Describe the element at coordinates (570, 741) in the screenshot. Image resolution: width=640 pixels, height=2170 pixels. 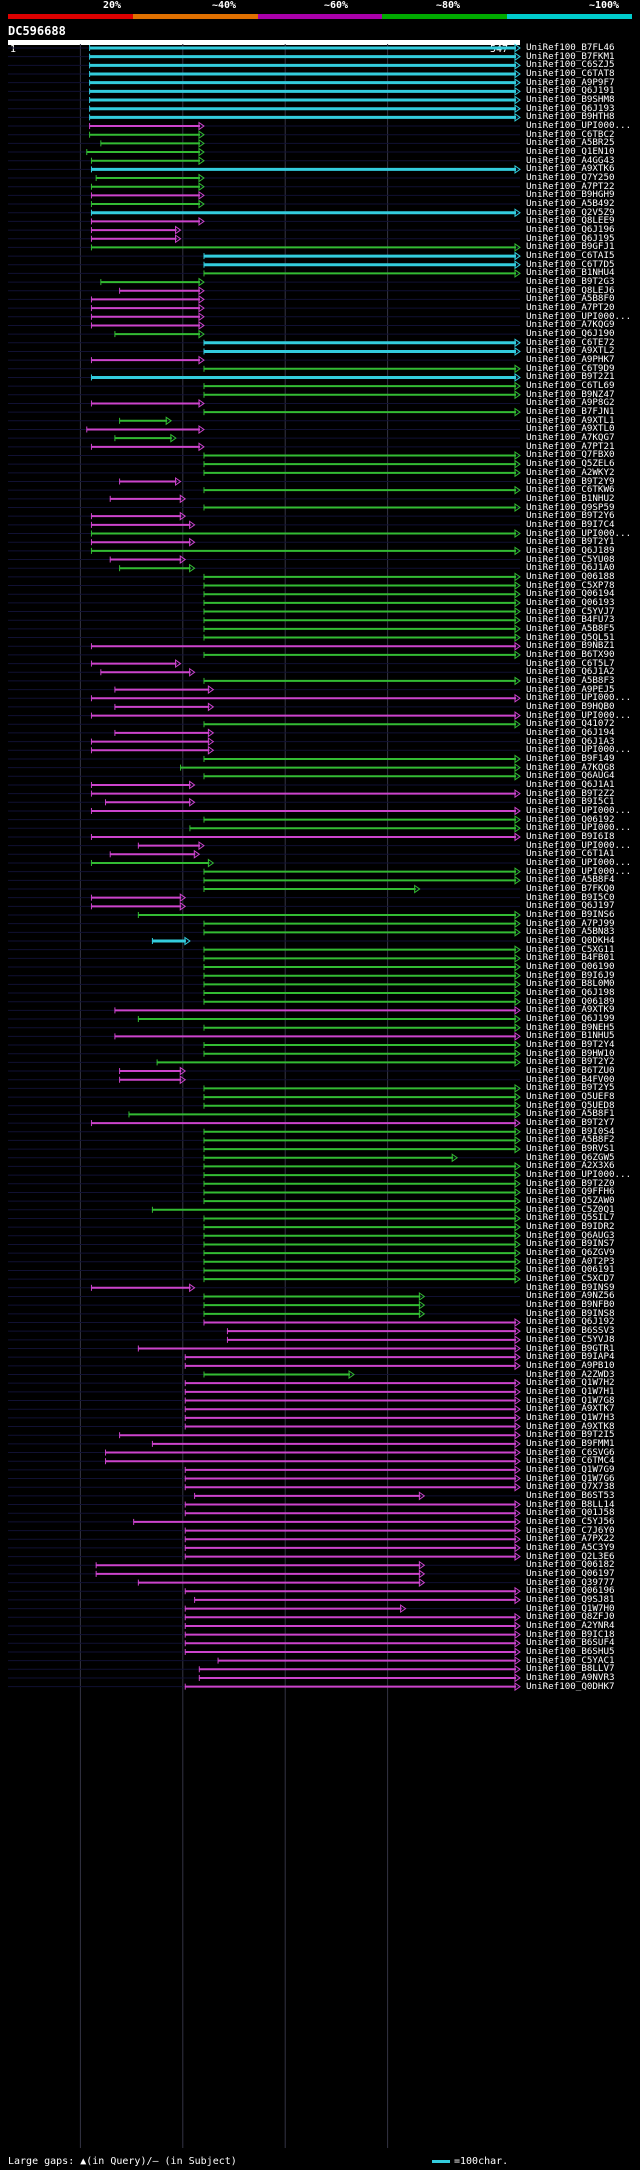
I see `hit-label-link: UniRef100_Q6J1A3` at that location.